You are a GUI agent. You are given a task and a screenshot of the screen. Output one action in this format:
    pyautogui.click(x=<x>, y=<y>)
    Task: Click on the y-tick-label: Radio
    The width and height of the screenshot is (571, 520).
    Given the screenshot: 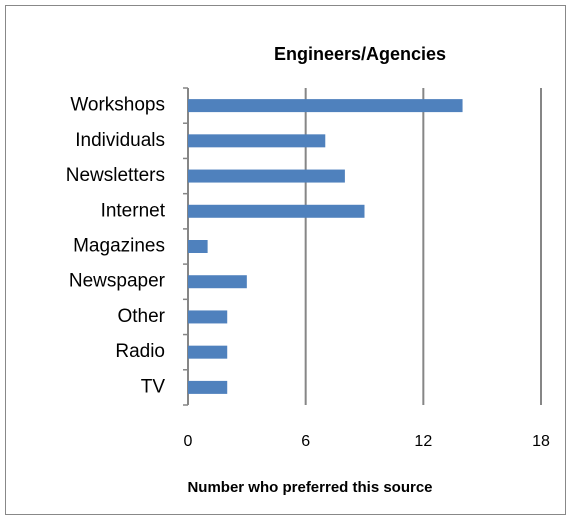 What is the action you would take?
    pyautogui.click(x=140, y=351)
    